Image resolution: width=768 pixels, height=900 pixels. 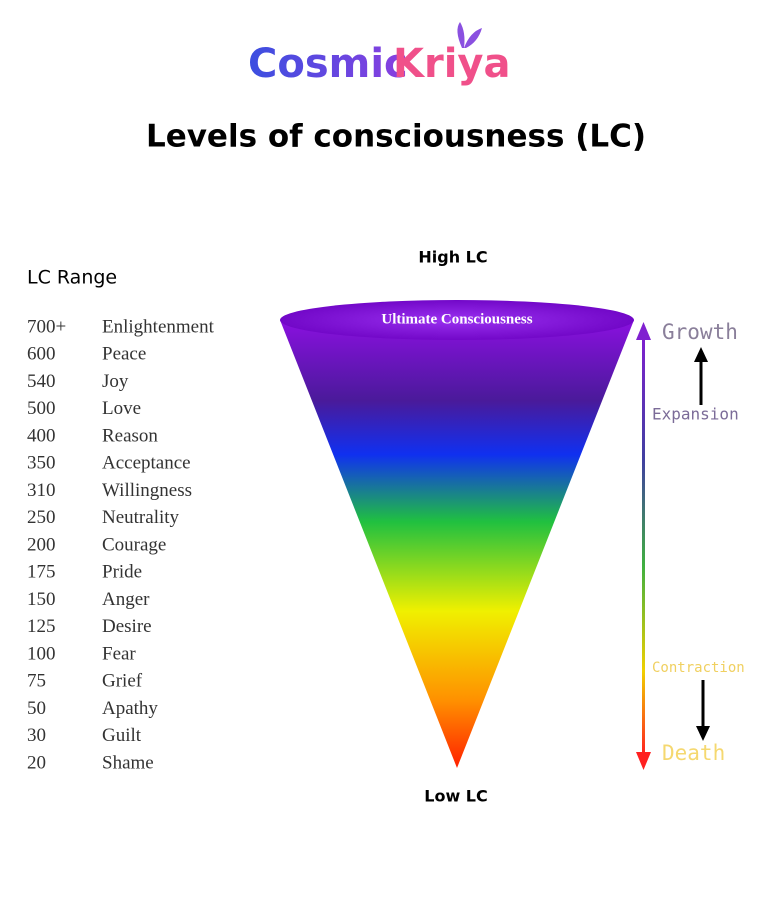 What do you see at coordinates (41, 626) in the screenshot?
I see `range-value: 125` at bounding box center [41, 626].